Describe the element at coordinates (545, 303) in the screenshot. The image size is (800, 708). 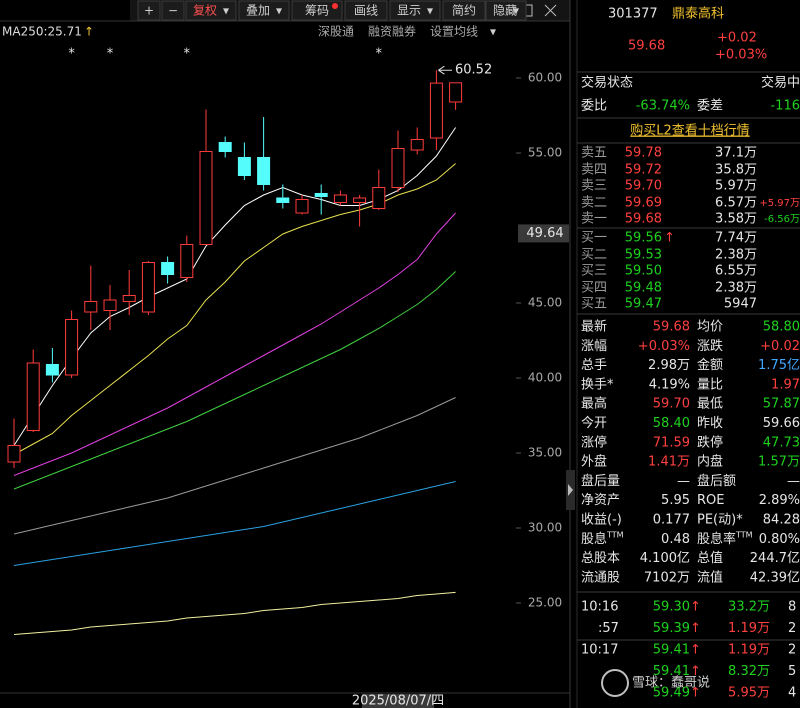
I see `y-tick-label: 45.00` at that location.